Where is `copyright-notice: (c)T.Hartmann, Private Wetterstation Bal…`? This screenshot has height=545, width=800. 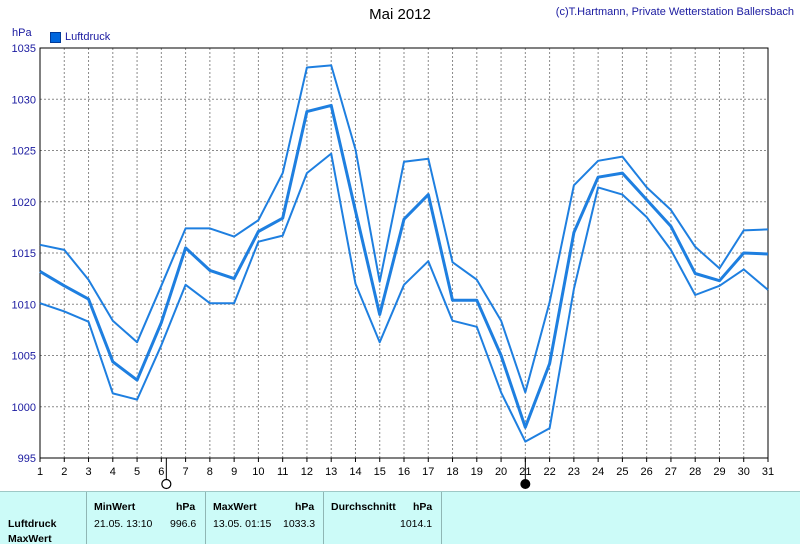 copyright-notice: (c)T.Hartmann, Private Wetterstation Bal… is located at coordinates (674, 12).